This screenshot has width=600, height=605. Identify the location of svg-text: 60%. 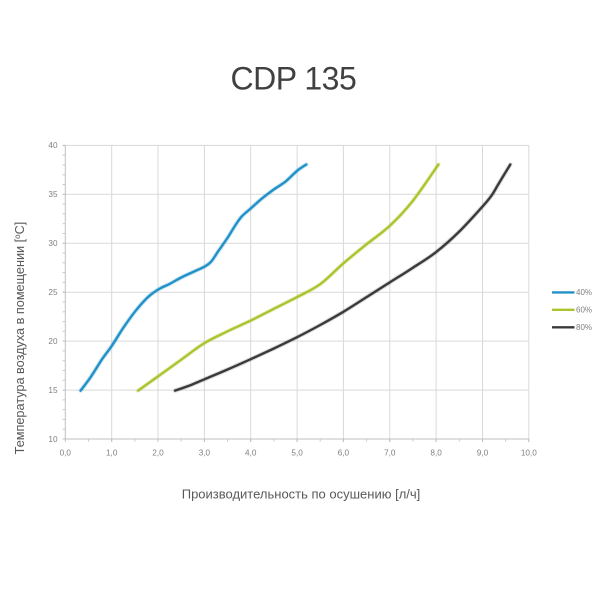
(584, 310).